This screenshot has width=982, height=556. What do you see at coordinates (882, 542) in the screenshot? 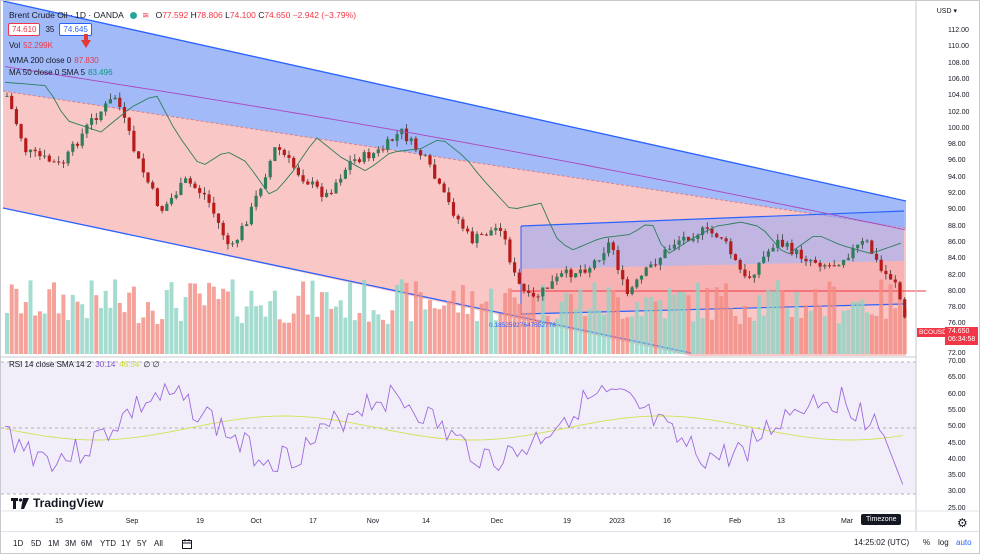
I see `clock-readout: 14:25:02 (UTC)` at bounding box center [882, 542].